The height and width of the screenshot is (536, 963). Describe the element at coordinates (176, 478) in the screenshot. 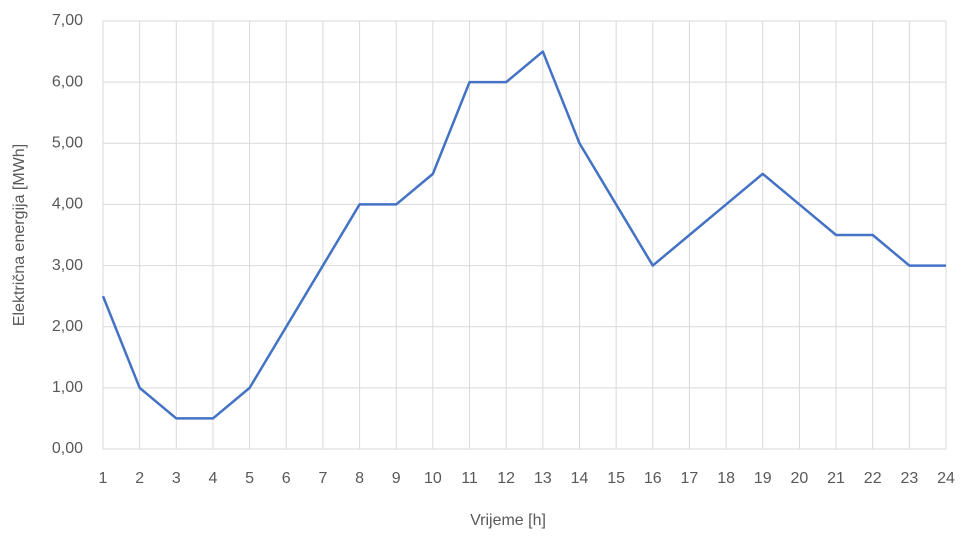

I see `x-tick-label: 3` at that location.